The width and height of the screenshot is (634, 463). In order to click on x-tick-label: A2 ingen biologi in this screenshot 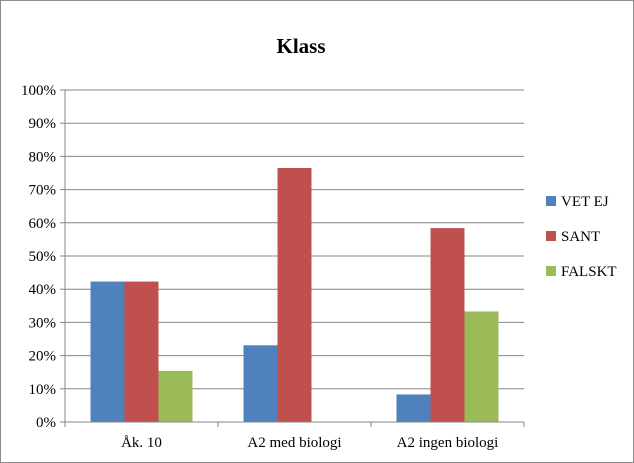, I will do `click(448, 443)`.